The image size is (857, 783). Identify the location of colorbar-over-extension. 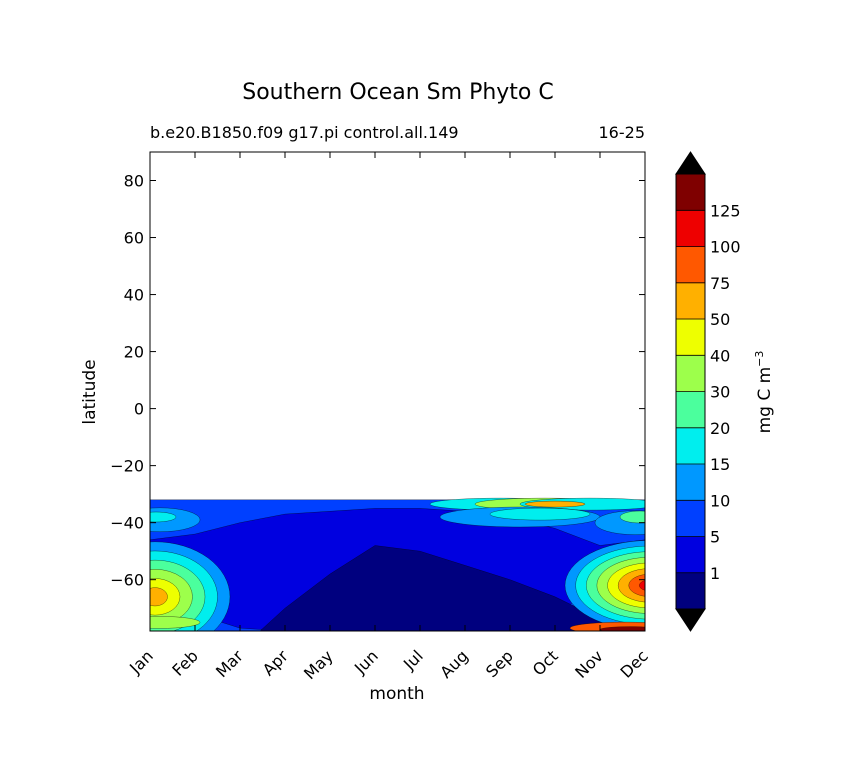
(690, 163).